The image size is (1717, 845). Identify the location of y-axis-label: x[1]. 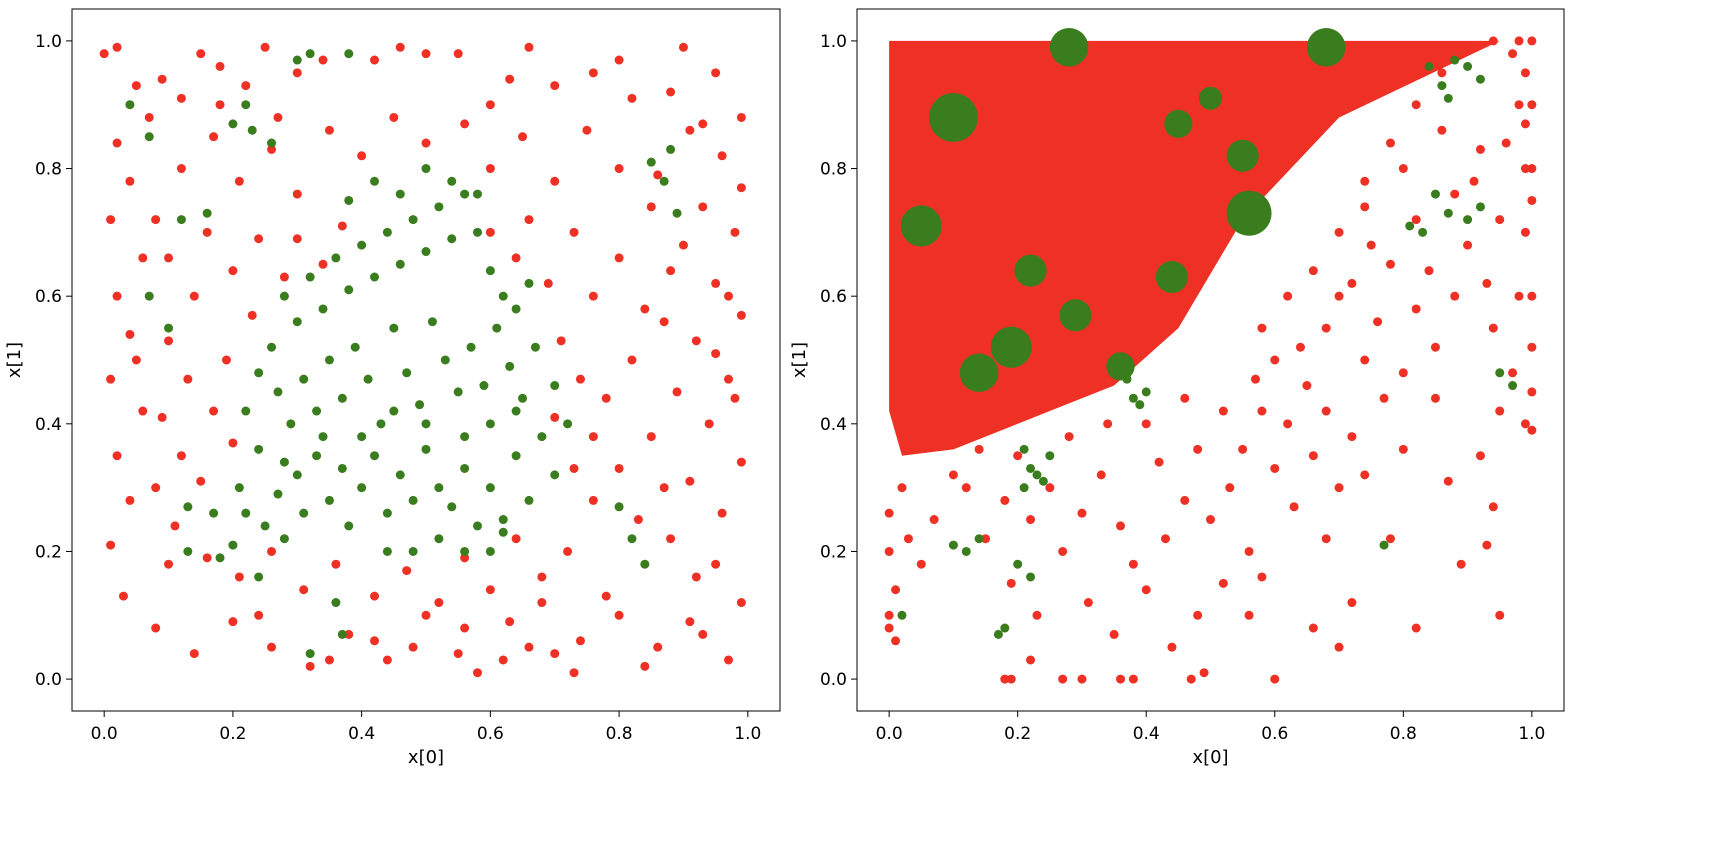
(799, 360).